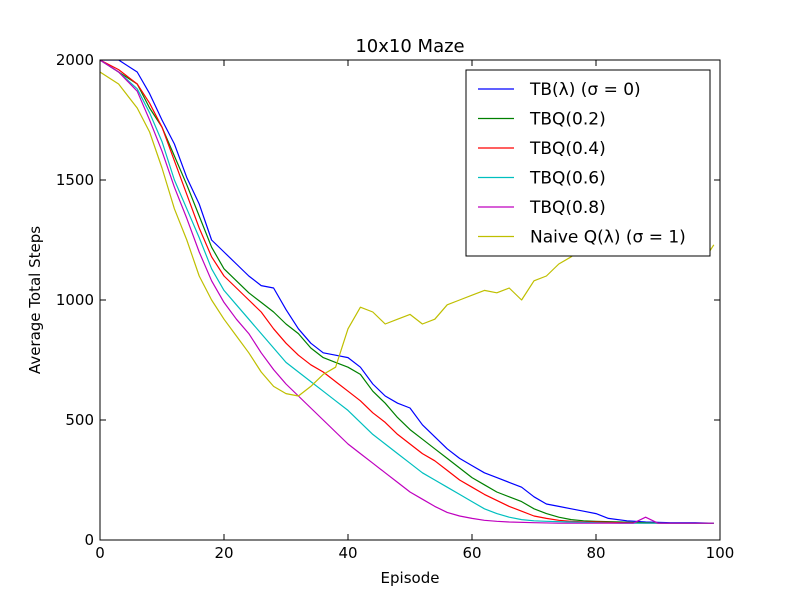 This screenshot has height=600, width=800. I want to click on y-tick-label: 0, so click(89, 540).